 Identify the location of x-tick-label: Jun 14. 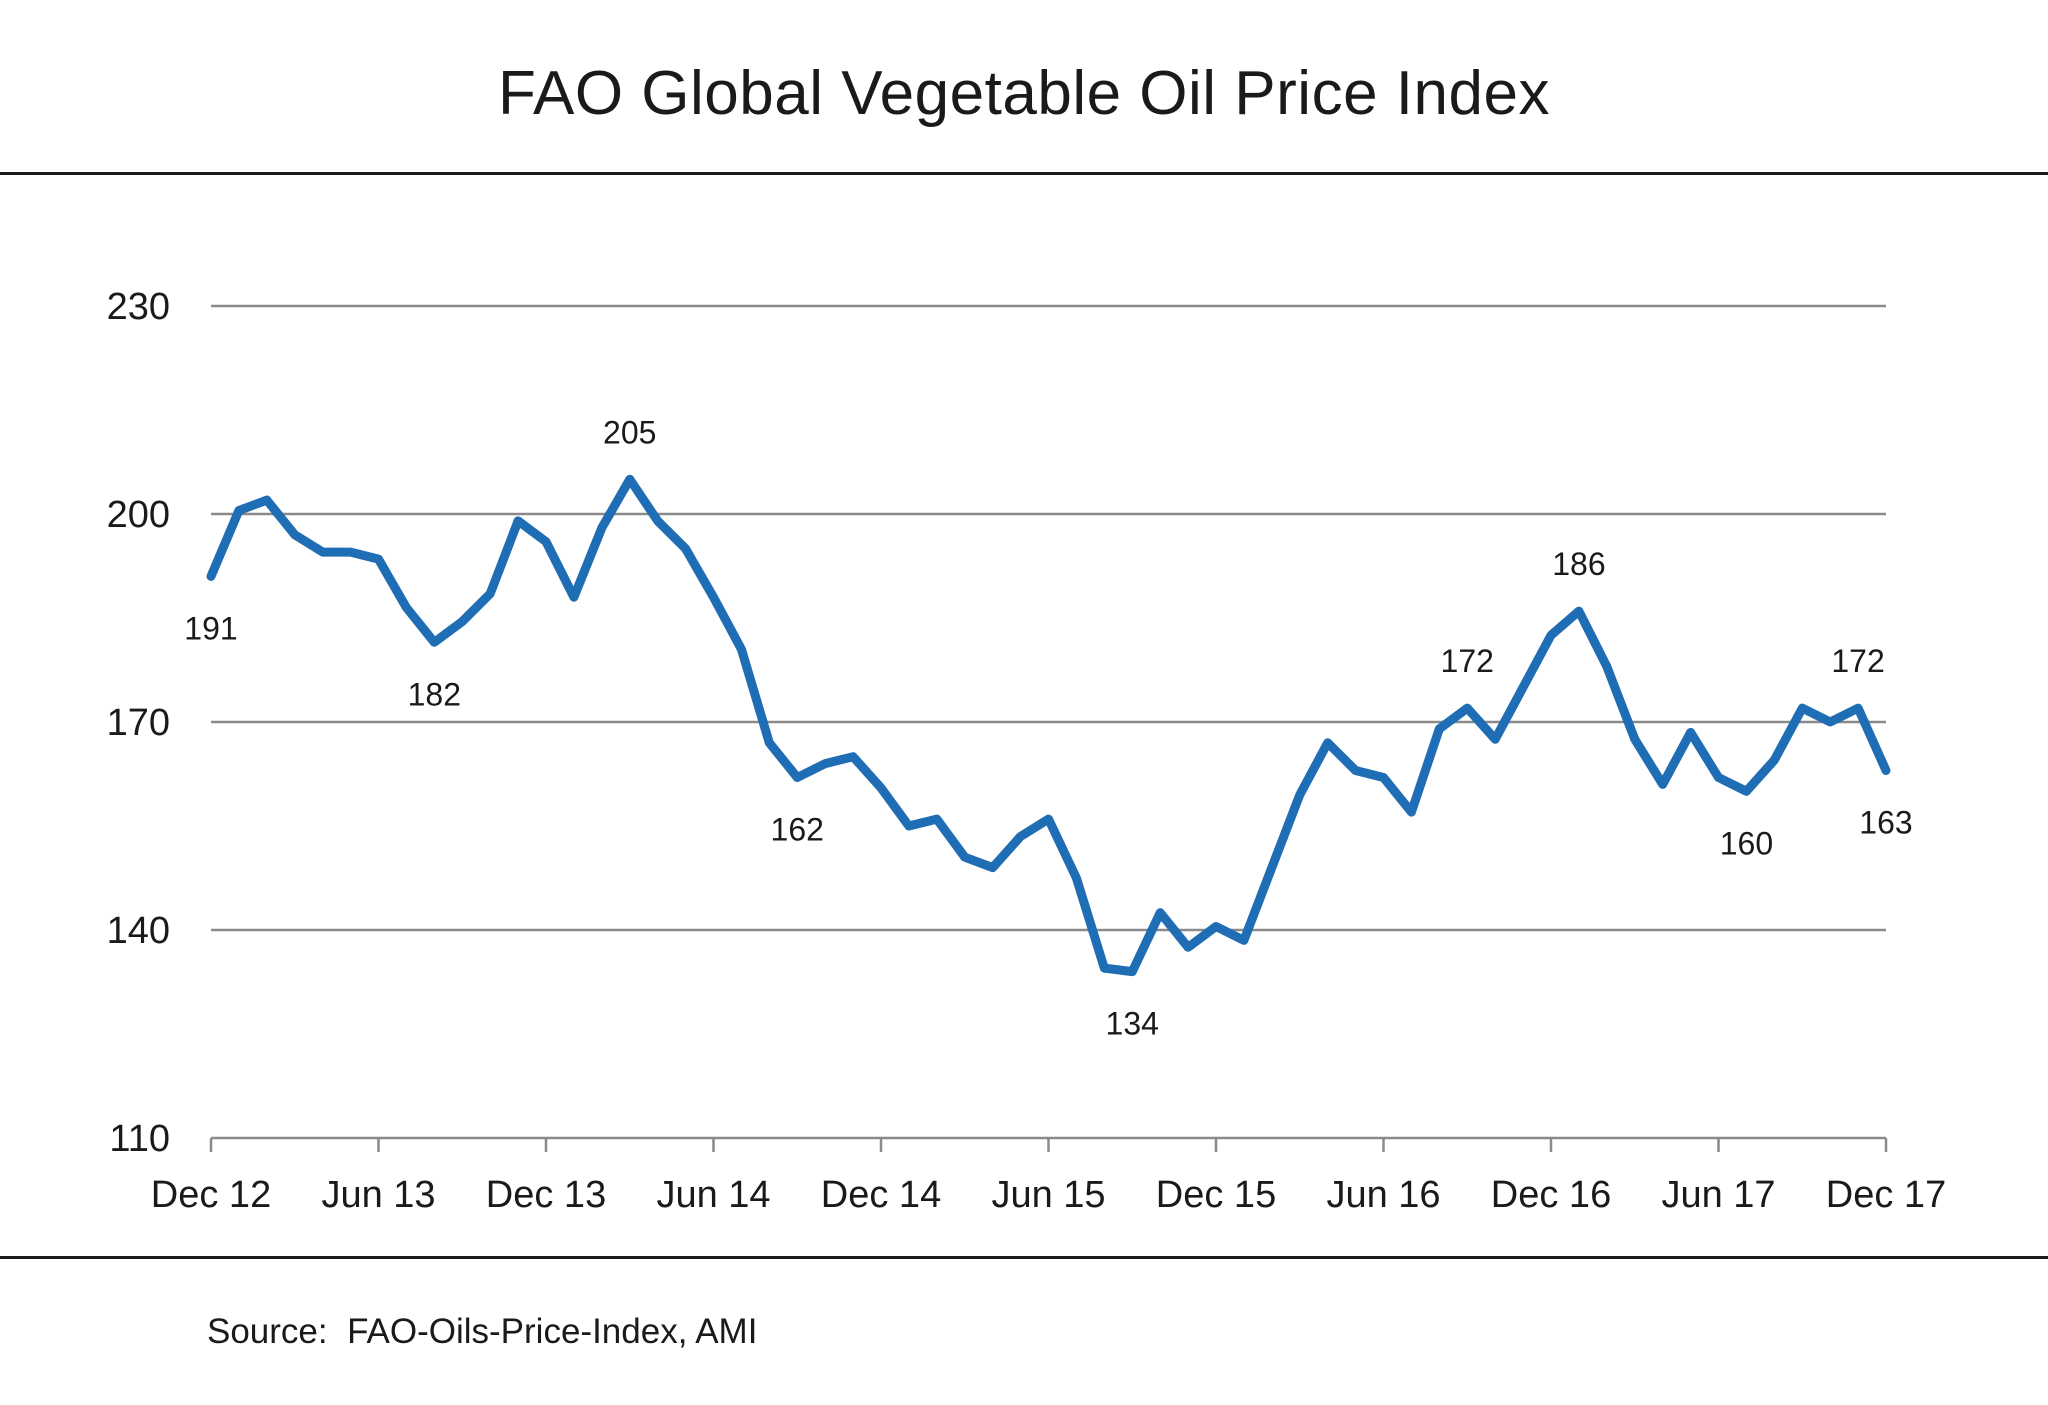
(713, 1195).